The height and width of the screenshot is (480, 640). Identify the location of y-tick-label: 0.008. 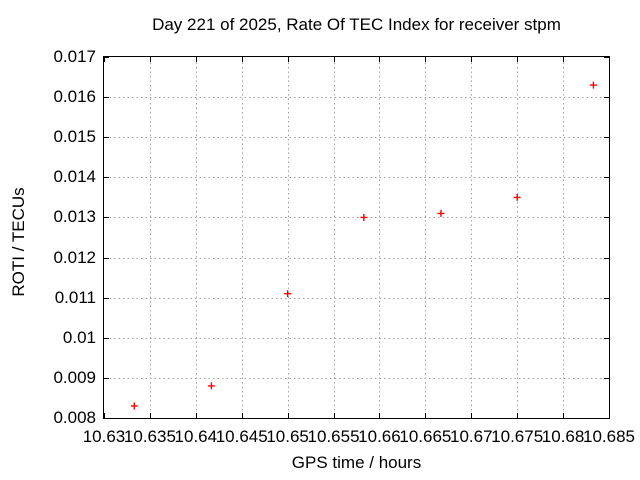
(74, 417).